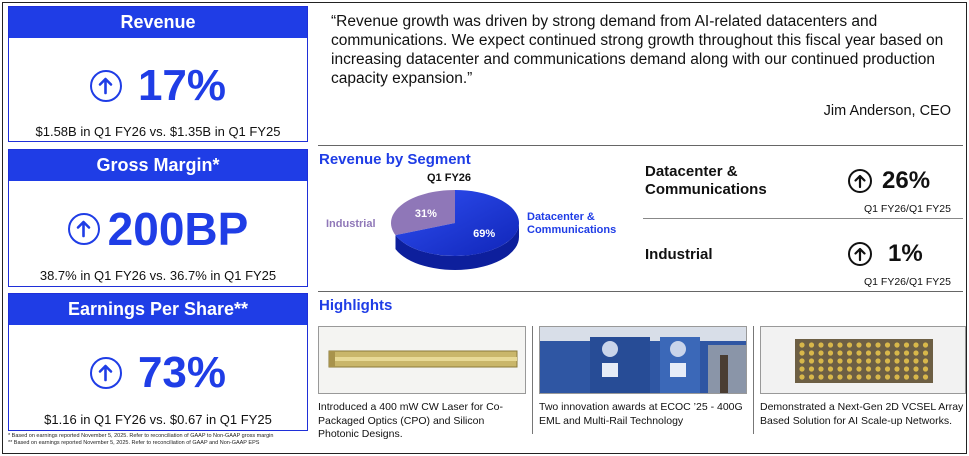 The image size is (969, 456). What do you see at coordinates (572, 230) in the screenshot?
I see `pie-label-datacenter-line2: Communications` at bounding box center [572, 230].